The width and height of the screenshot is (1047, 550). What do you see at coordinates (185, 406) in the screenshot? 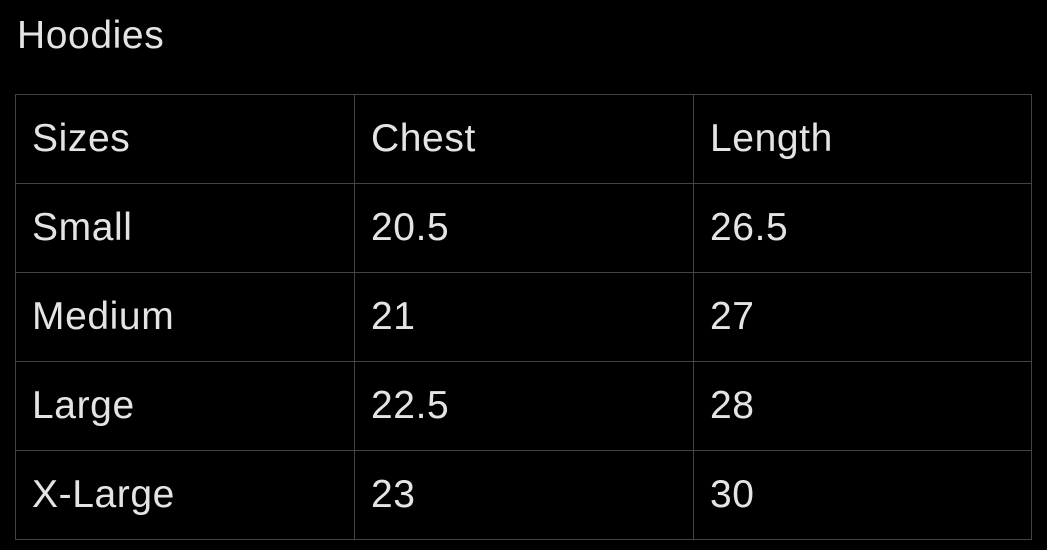
I see `cell-size: Large` at bounding box center [185, 406].